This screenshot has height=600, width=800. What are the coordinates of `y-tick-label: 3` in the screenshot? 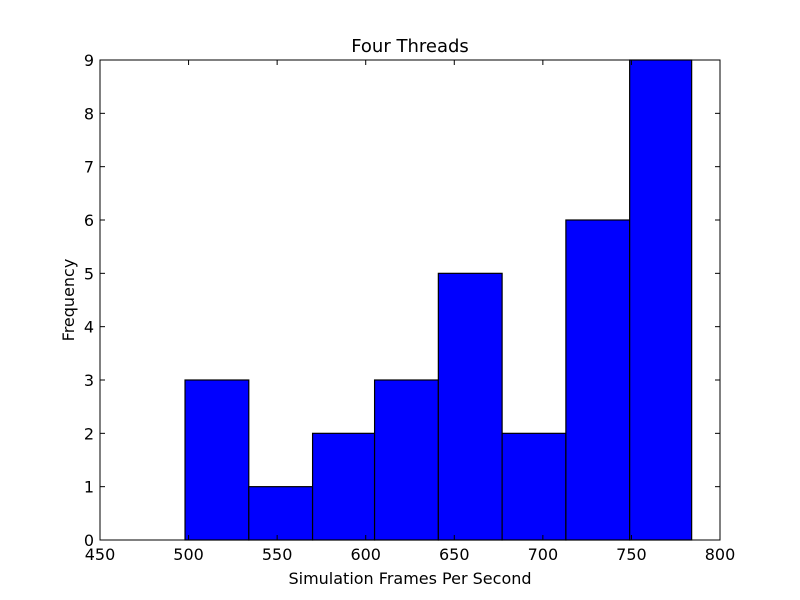 It's located at (89, 380).